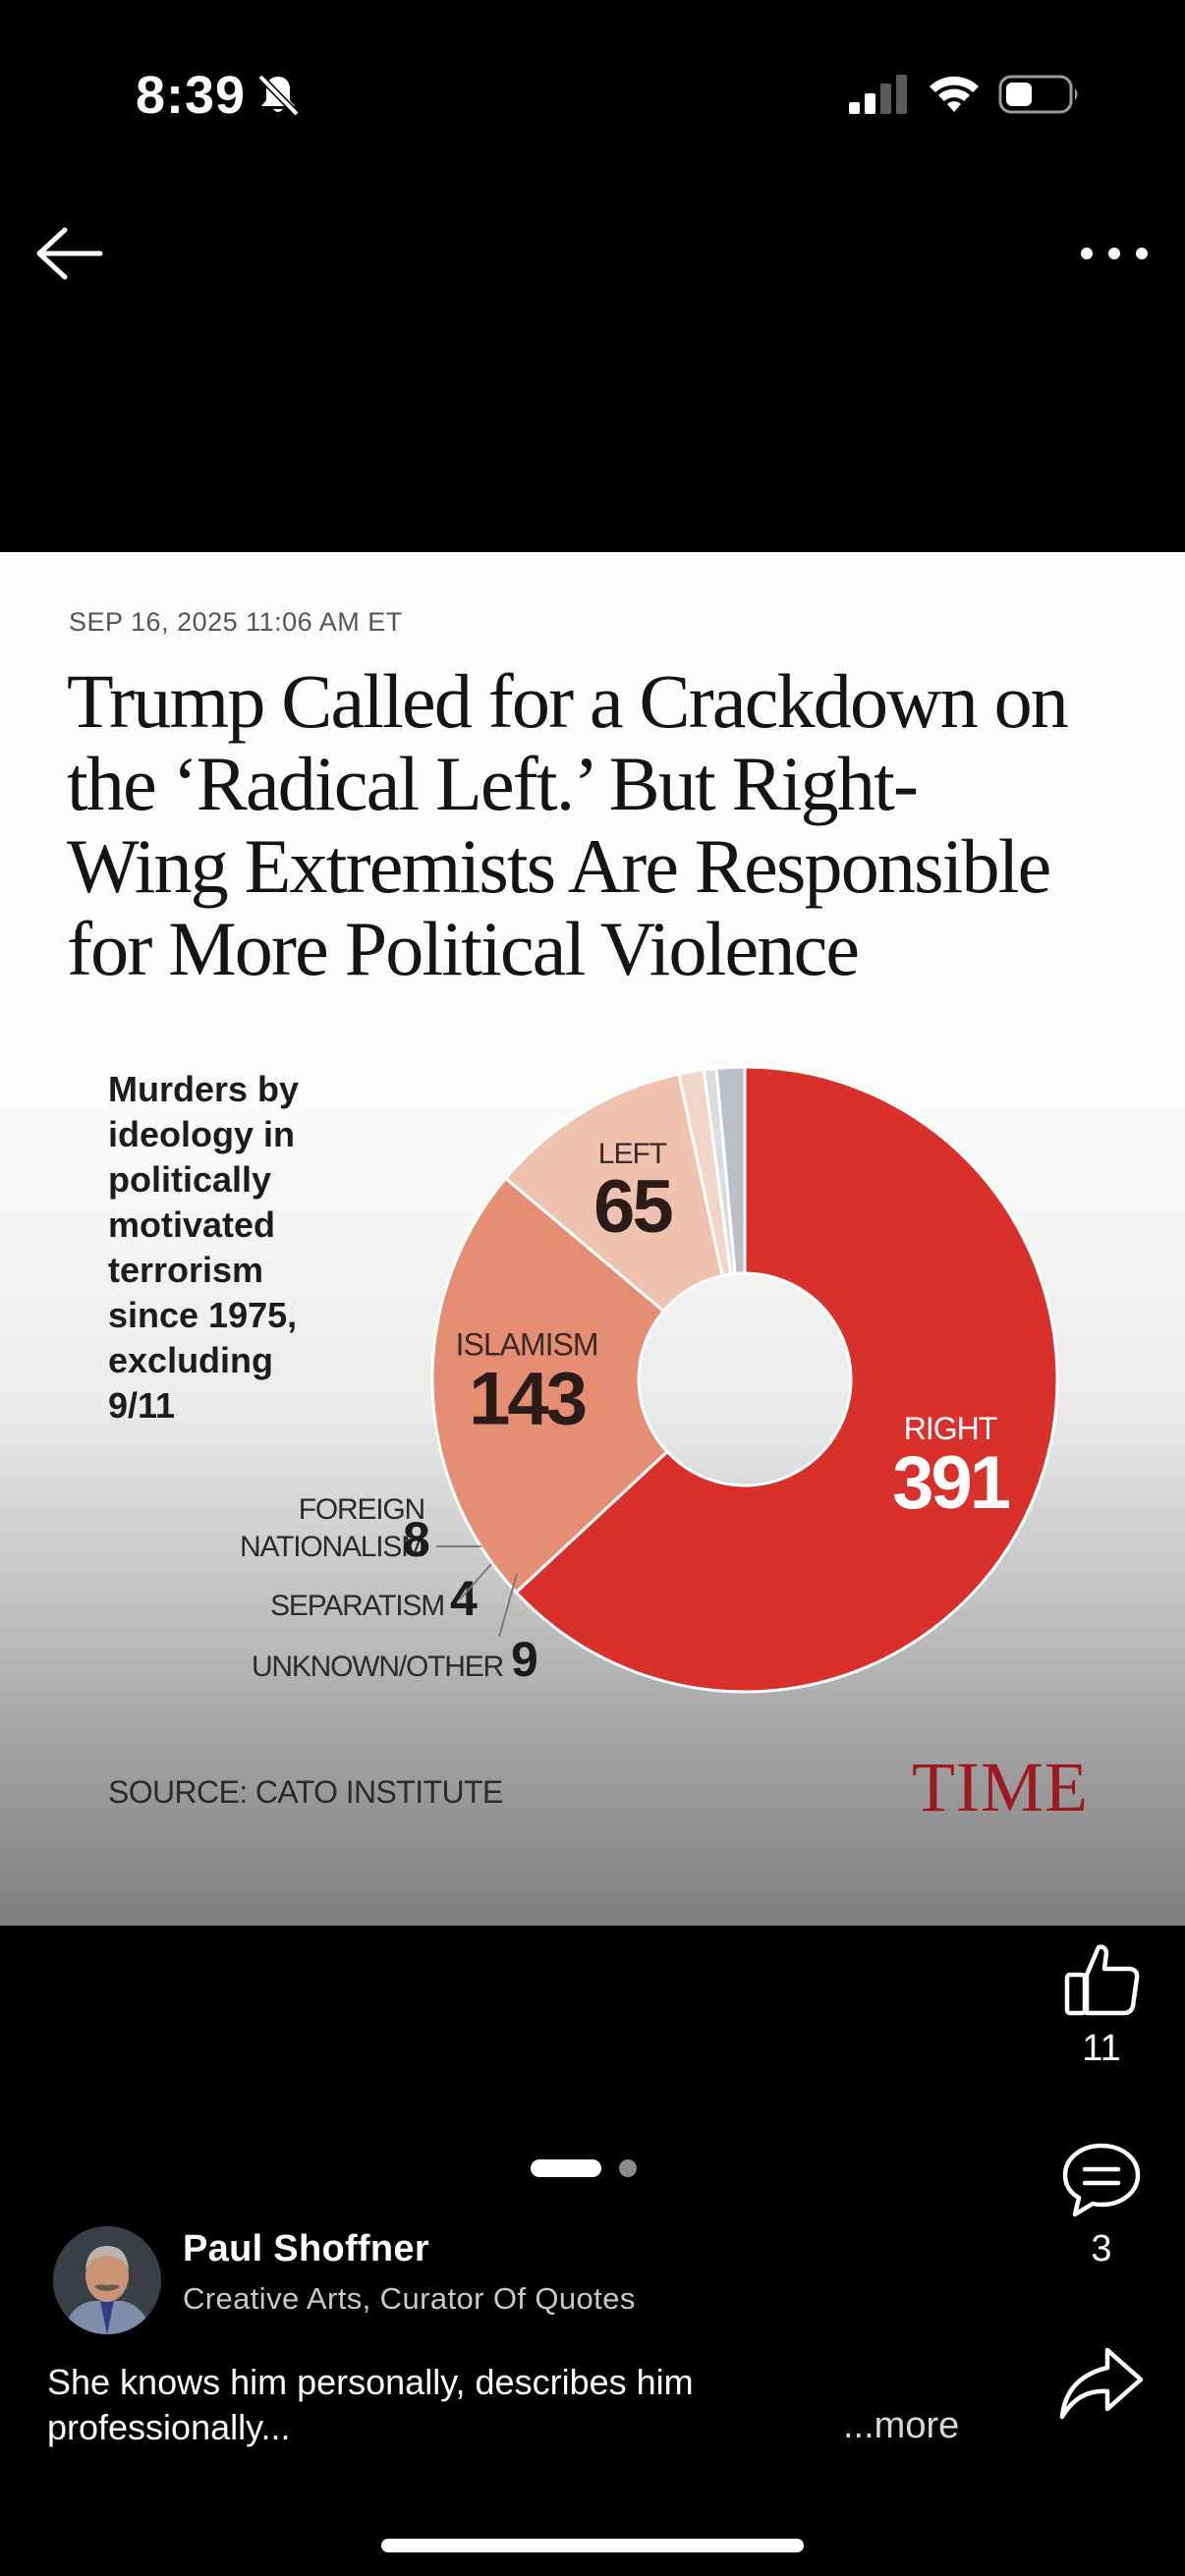  Describe the element at coordinates (190, 1179) in the screenshot. I see `chart-description-line: politically` at that location.